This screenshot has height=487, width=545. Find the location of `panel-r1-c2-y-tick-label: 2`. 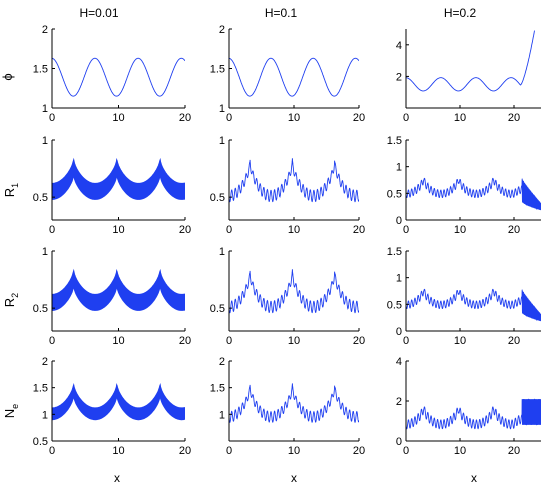

panel-r1-c2-y-tick-label: 2 is located at coordinates (222, 30).